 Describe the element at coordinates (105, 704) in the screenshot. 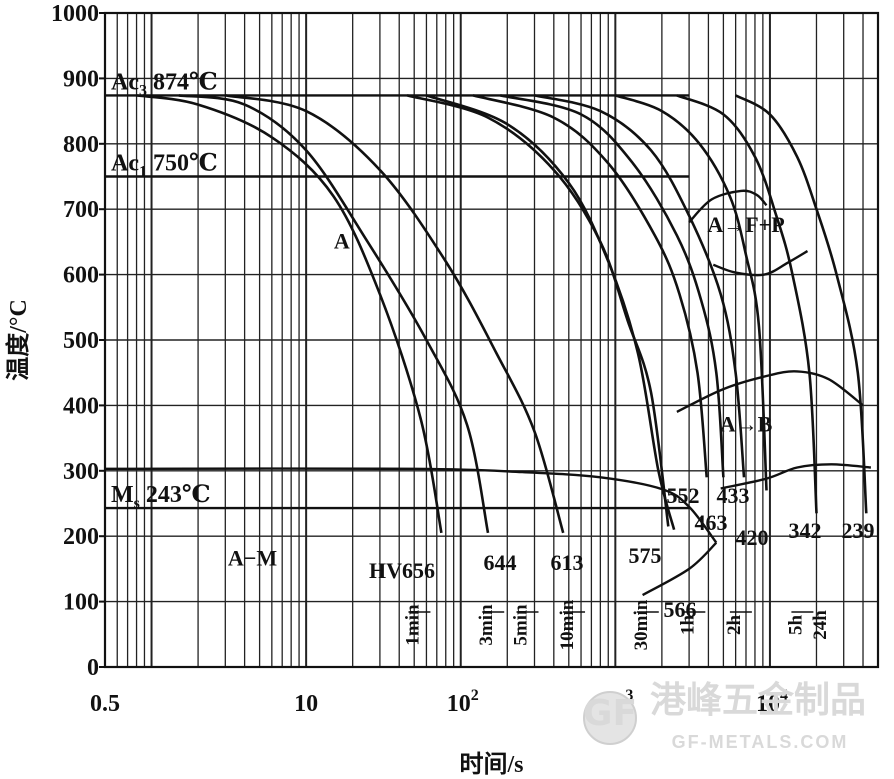

I see `x-tick-label: 0.5` at that location.